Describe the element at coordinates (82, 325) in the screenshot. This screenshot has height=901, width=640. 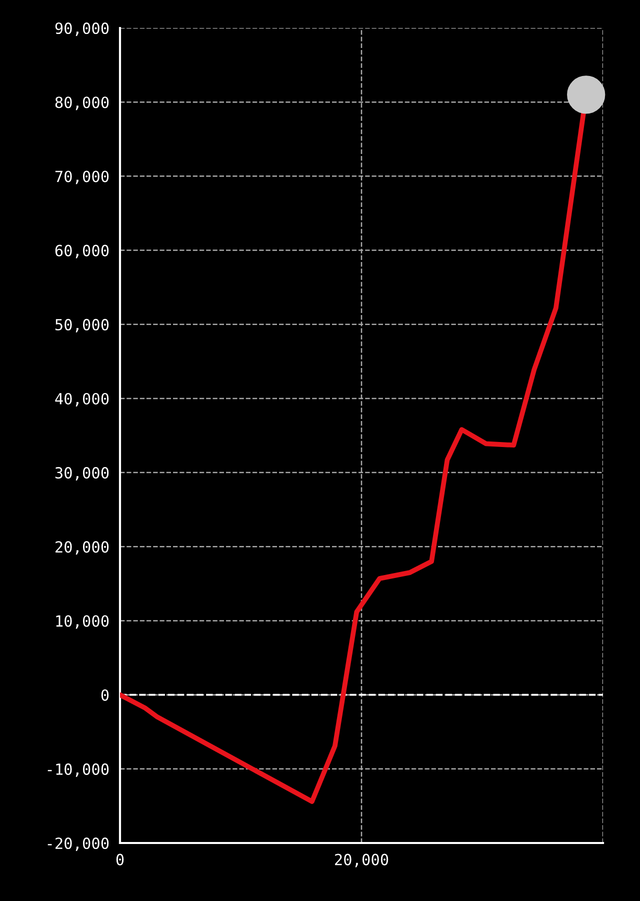
I see `y-tick-label: 50,000` at that location.